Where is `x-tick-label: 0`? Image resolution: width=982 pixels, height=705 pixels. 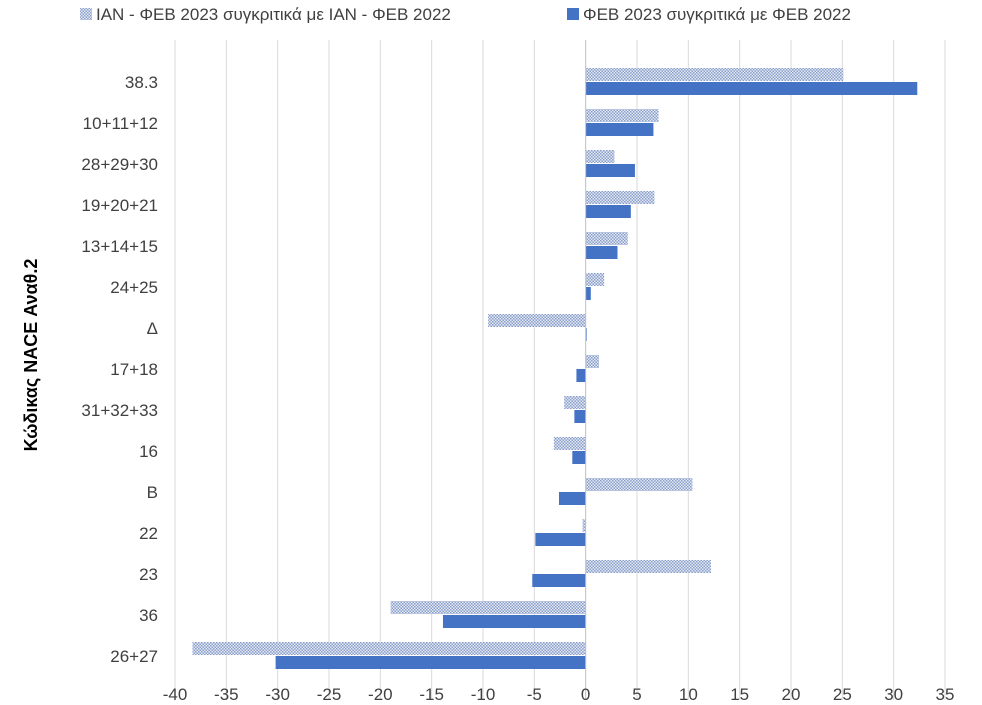
x-tick-label: 0 is located at coordinates (585, 692).